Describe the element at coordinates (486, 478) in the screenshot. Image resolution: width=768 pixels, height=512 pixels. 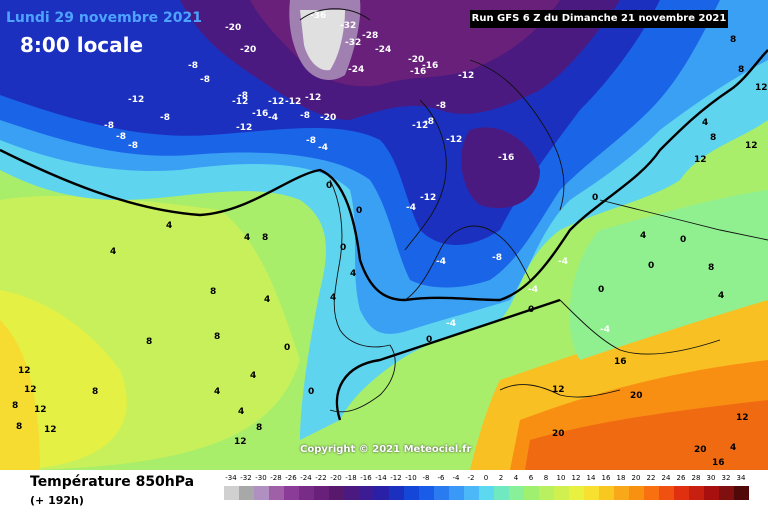
I see `legend-label: 0` at that location.